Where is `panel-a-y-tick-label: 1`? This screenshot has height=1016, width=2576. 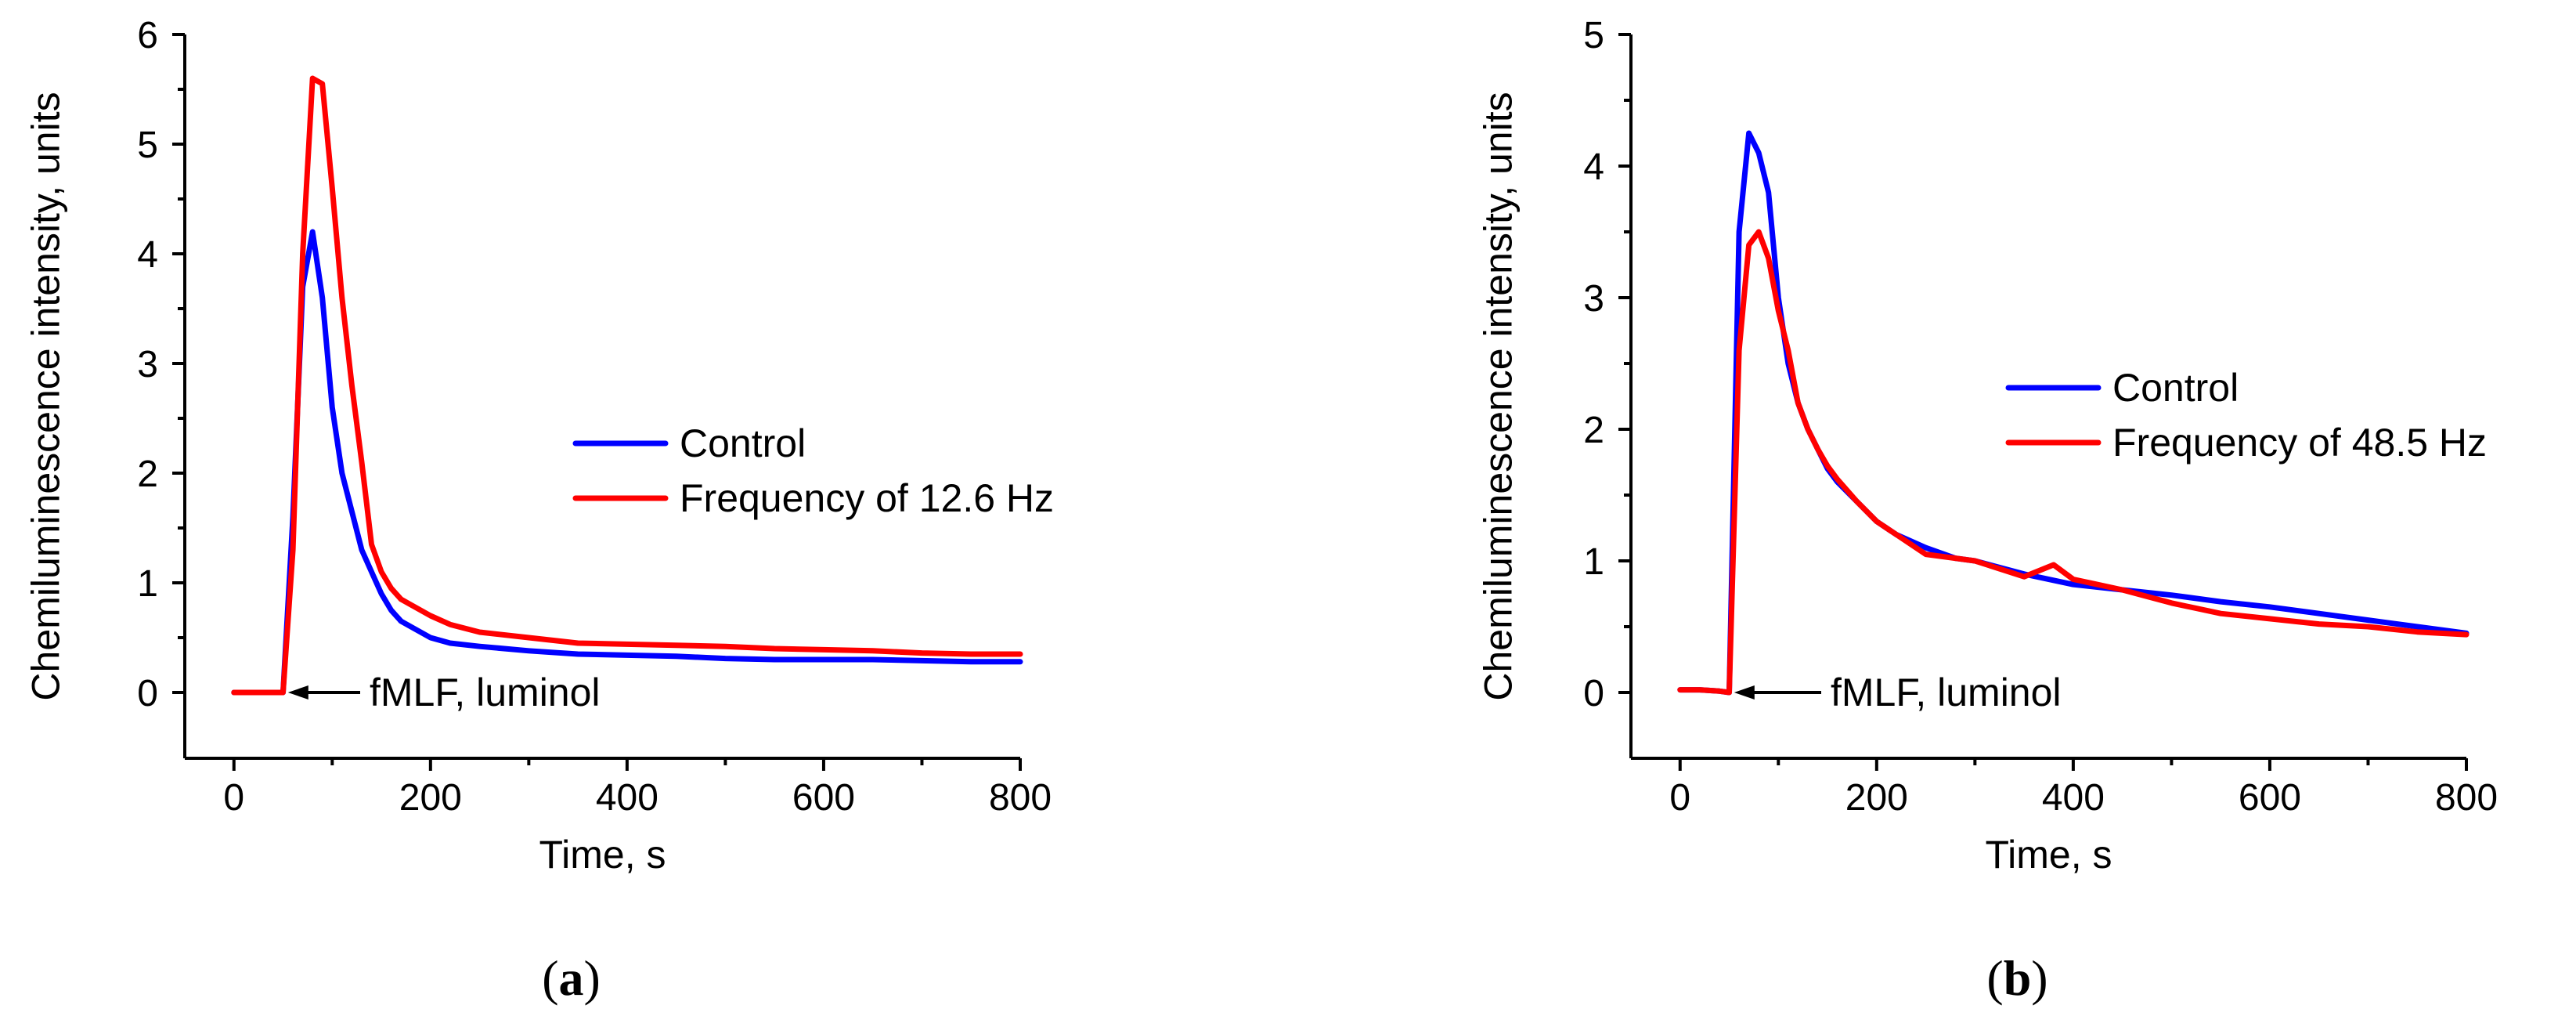 panel-a-y-tick-label: 1 is located at coordinates (147, 584).